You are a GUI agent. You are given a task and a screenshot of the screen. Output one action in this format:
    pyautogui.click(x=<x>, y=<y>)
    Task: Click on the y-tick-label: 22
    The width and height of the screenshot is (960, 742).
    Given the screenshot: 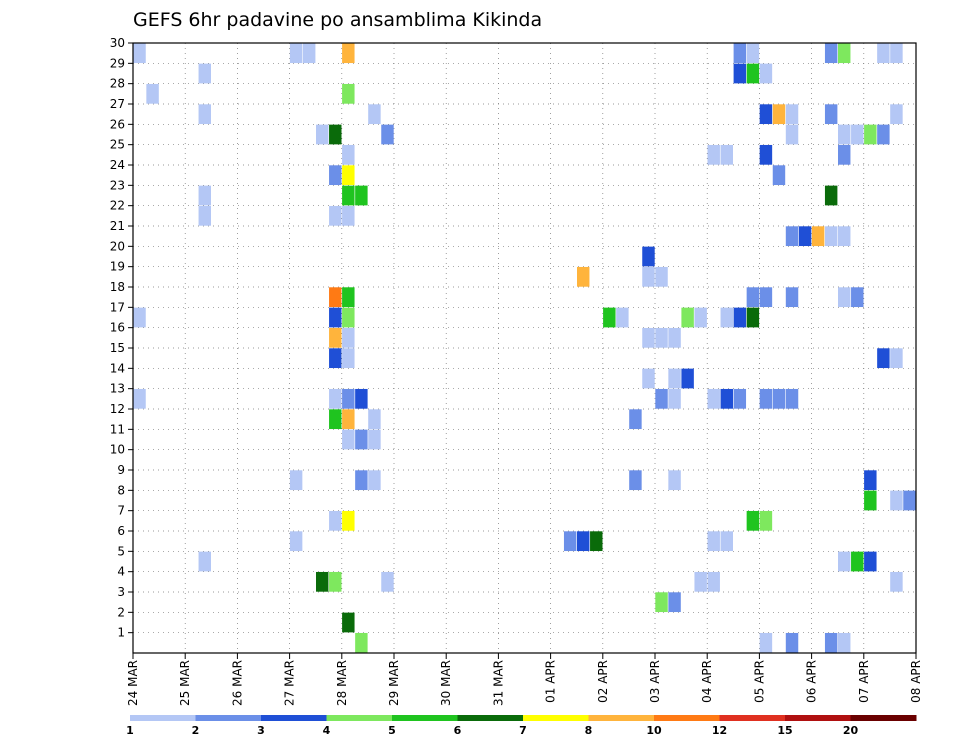 What is the action you would take?
    pyautogui.click(x=117, y=206)
    